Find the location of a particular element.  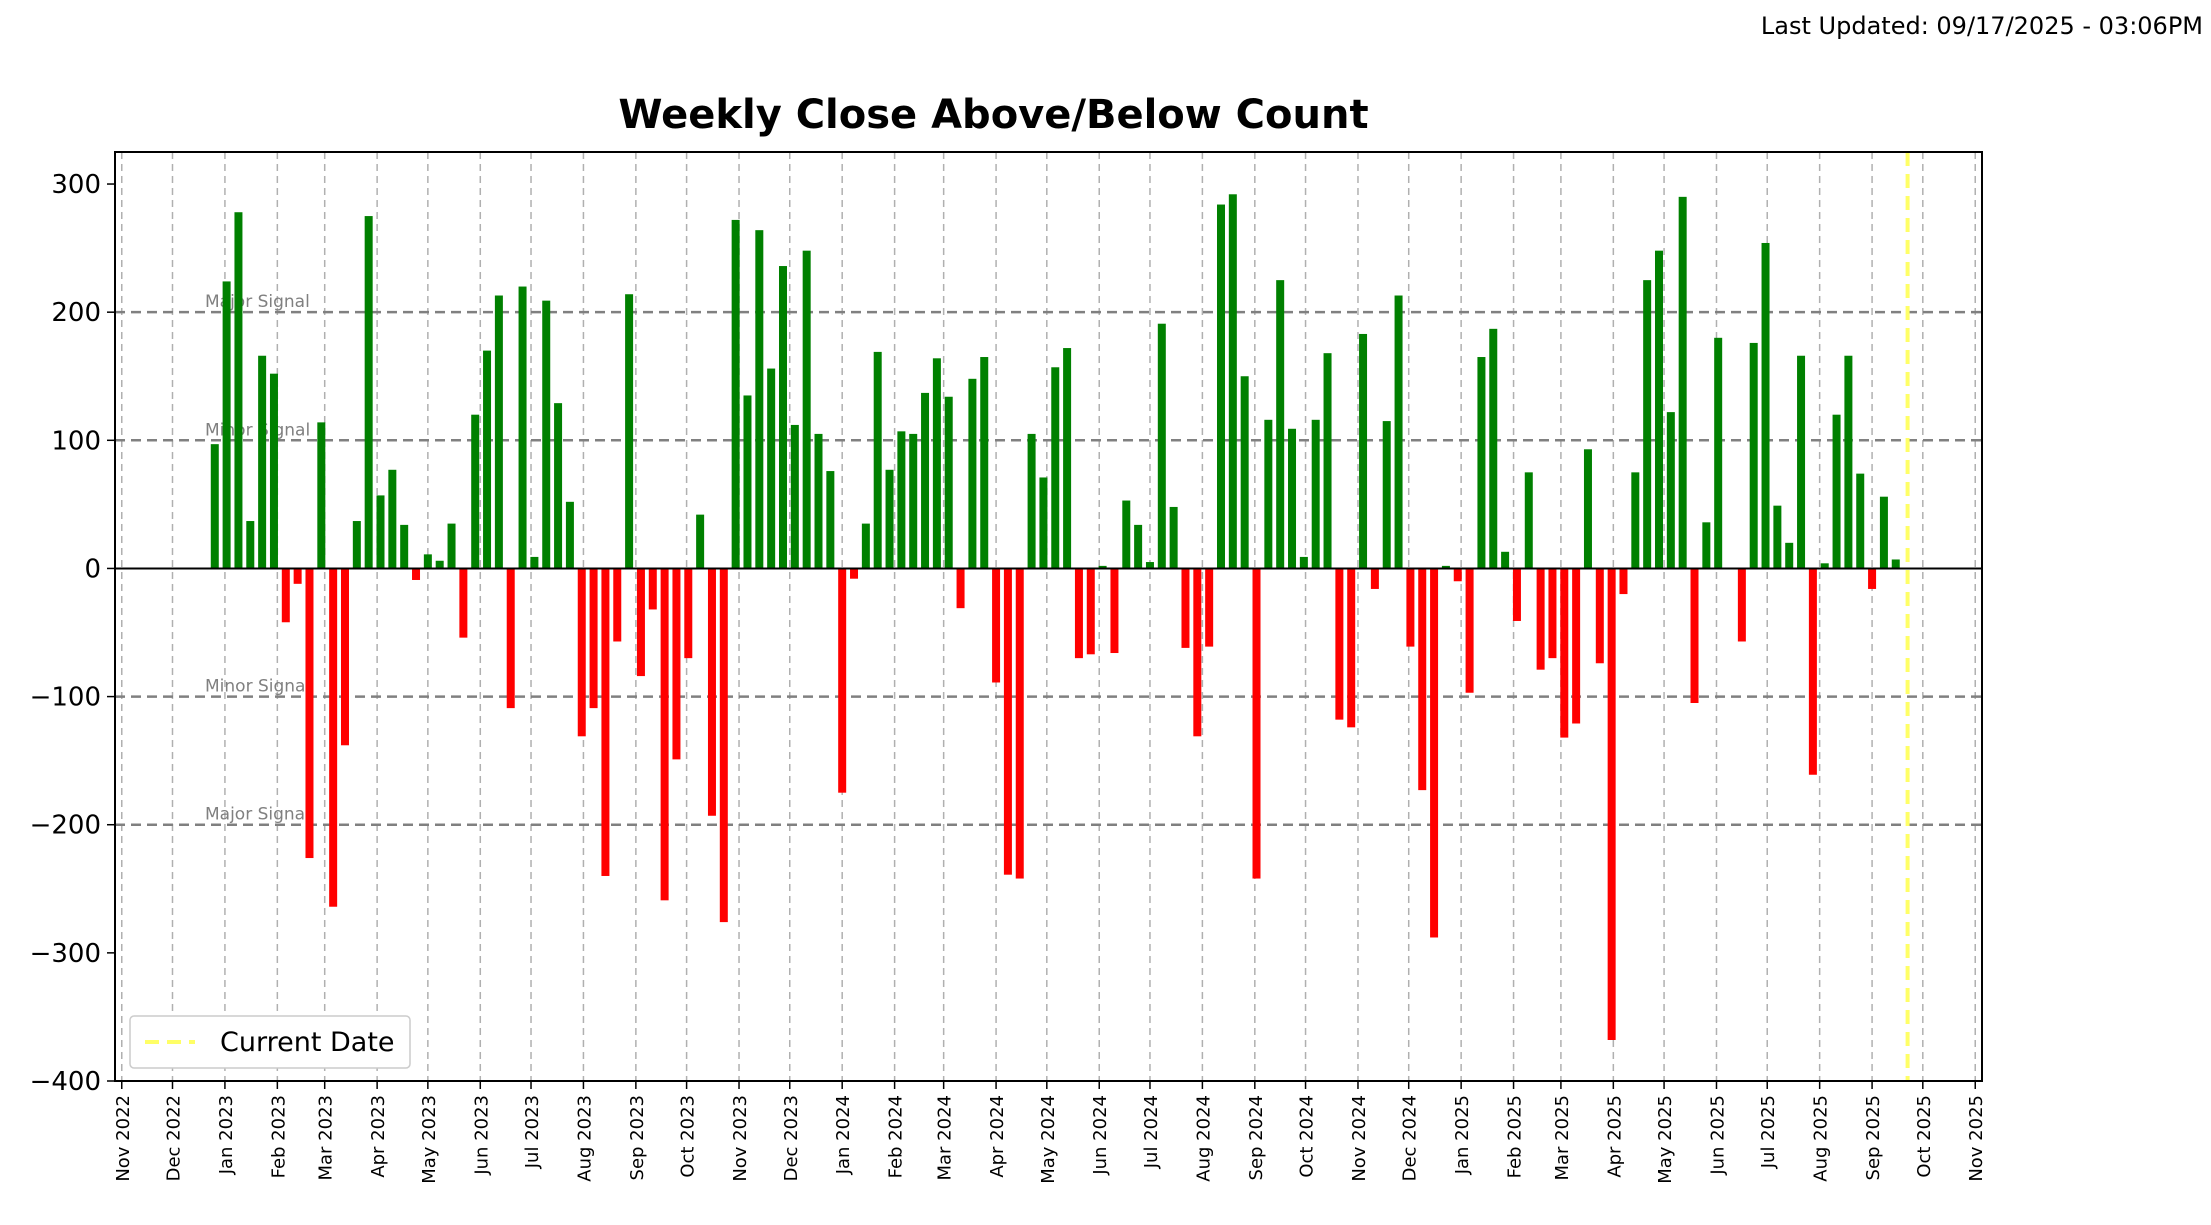

x-tick-label: Jul 2024 is located at coordinates (1151, 1132).